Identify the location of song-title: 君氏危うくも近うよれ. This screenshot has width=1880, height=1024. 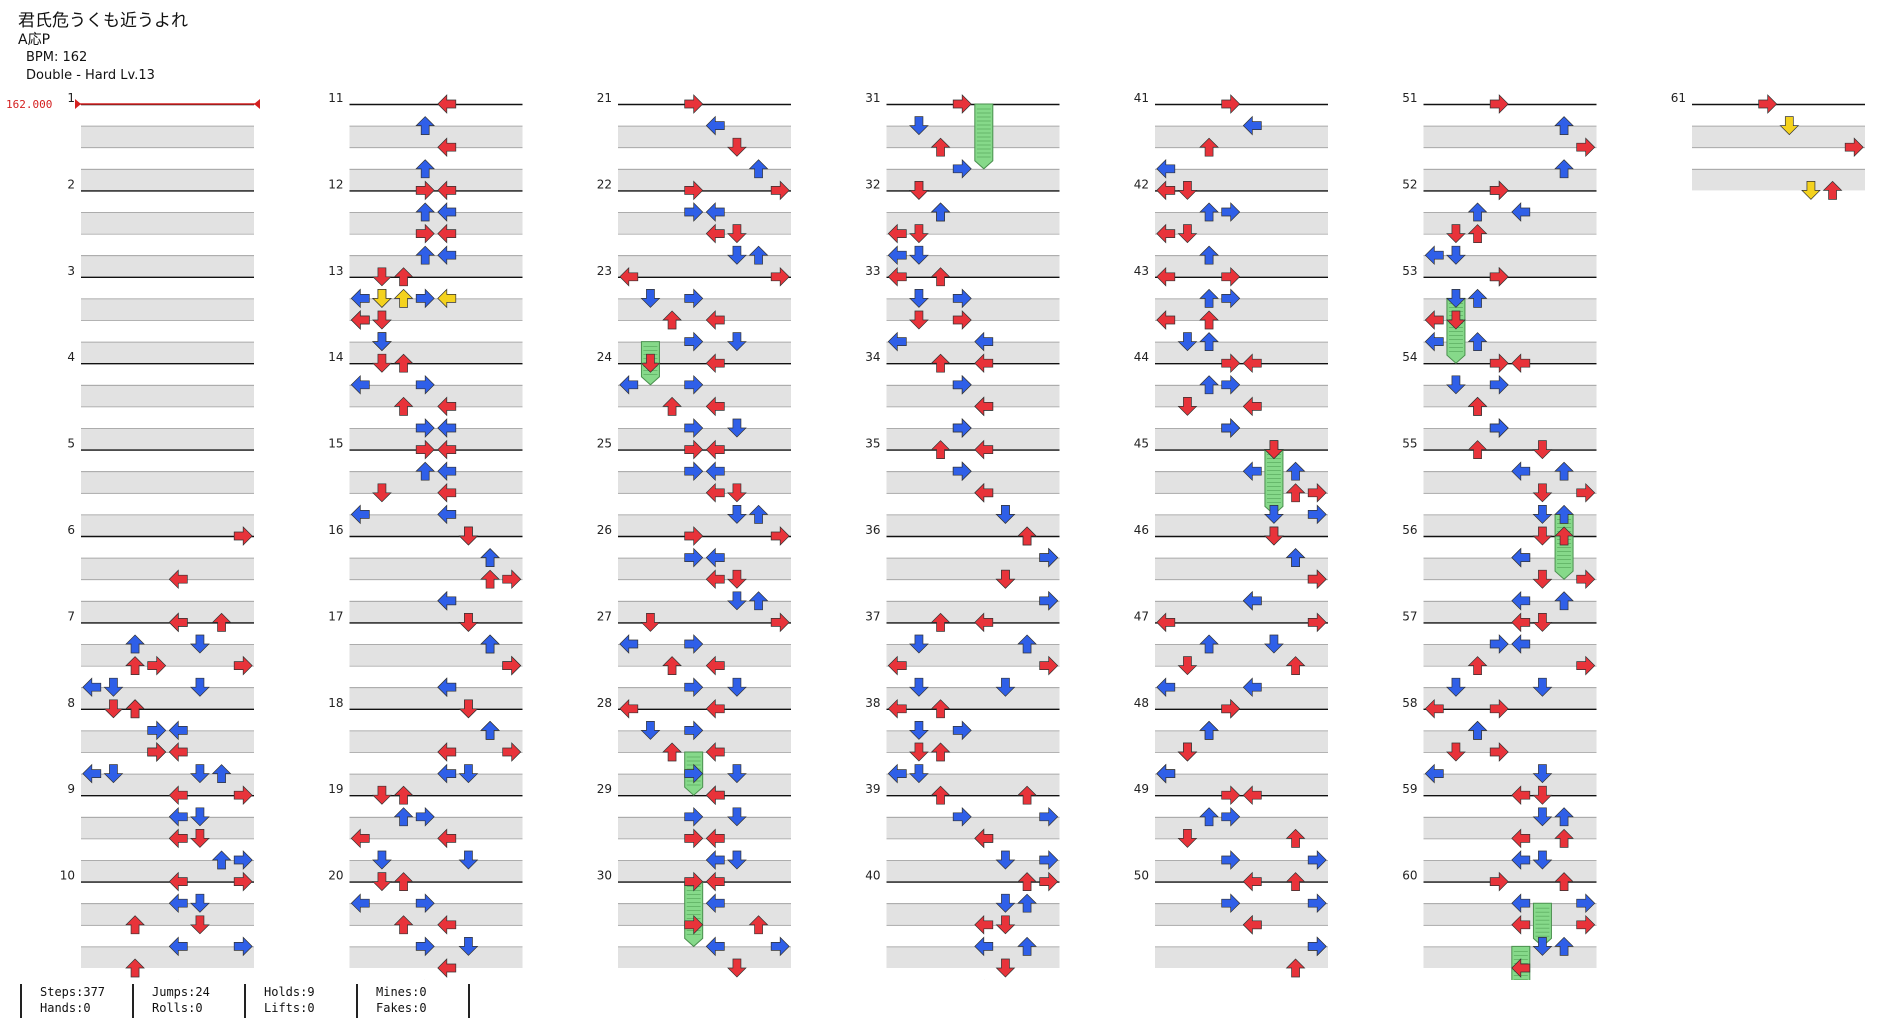
(103, 21).